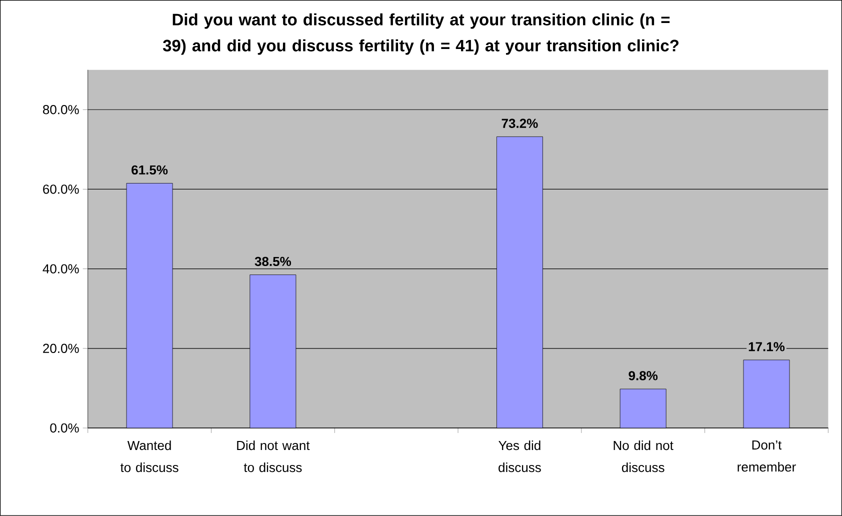 This screenshot has height=516, width=842. What do you see at coordinates (64, 428) in the screenshot?
I see `y-tick-label: 0.0%` at bounding box center [64, 428].